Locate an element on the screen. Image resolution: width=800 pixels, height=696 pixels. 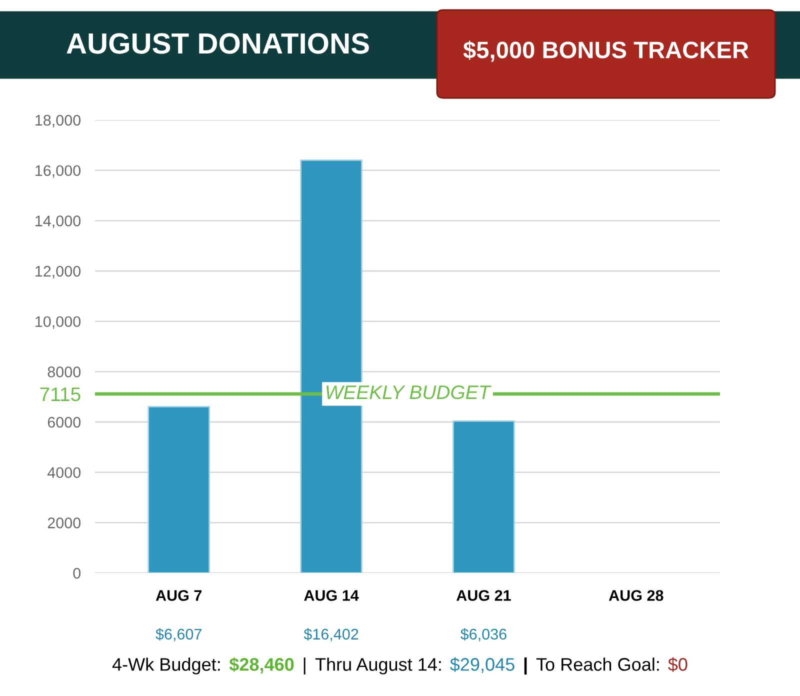
ref-line-label: WEEKLY BUDGET is located at coordinates (409, 392).